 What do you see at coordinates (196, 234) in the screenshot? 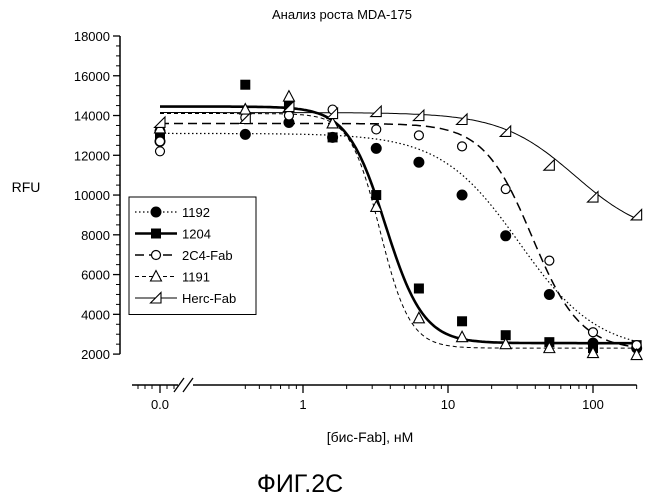
I see `legend-label: 1204` at bounding box center [196, 234].